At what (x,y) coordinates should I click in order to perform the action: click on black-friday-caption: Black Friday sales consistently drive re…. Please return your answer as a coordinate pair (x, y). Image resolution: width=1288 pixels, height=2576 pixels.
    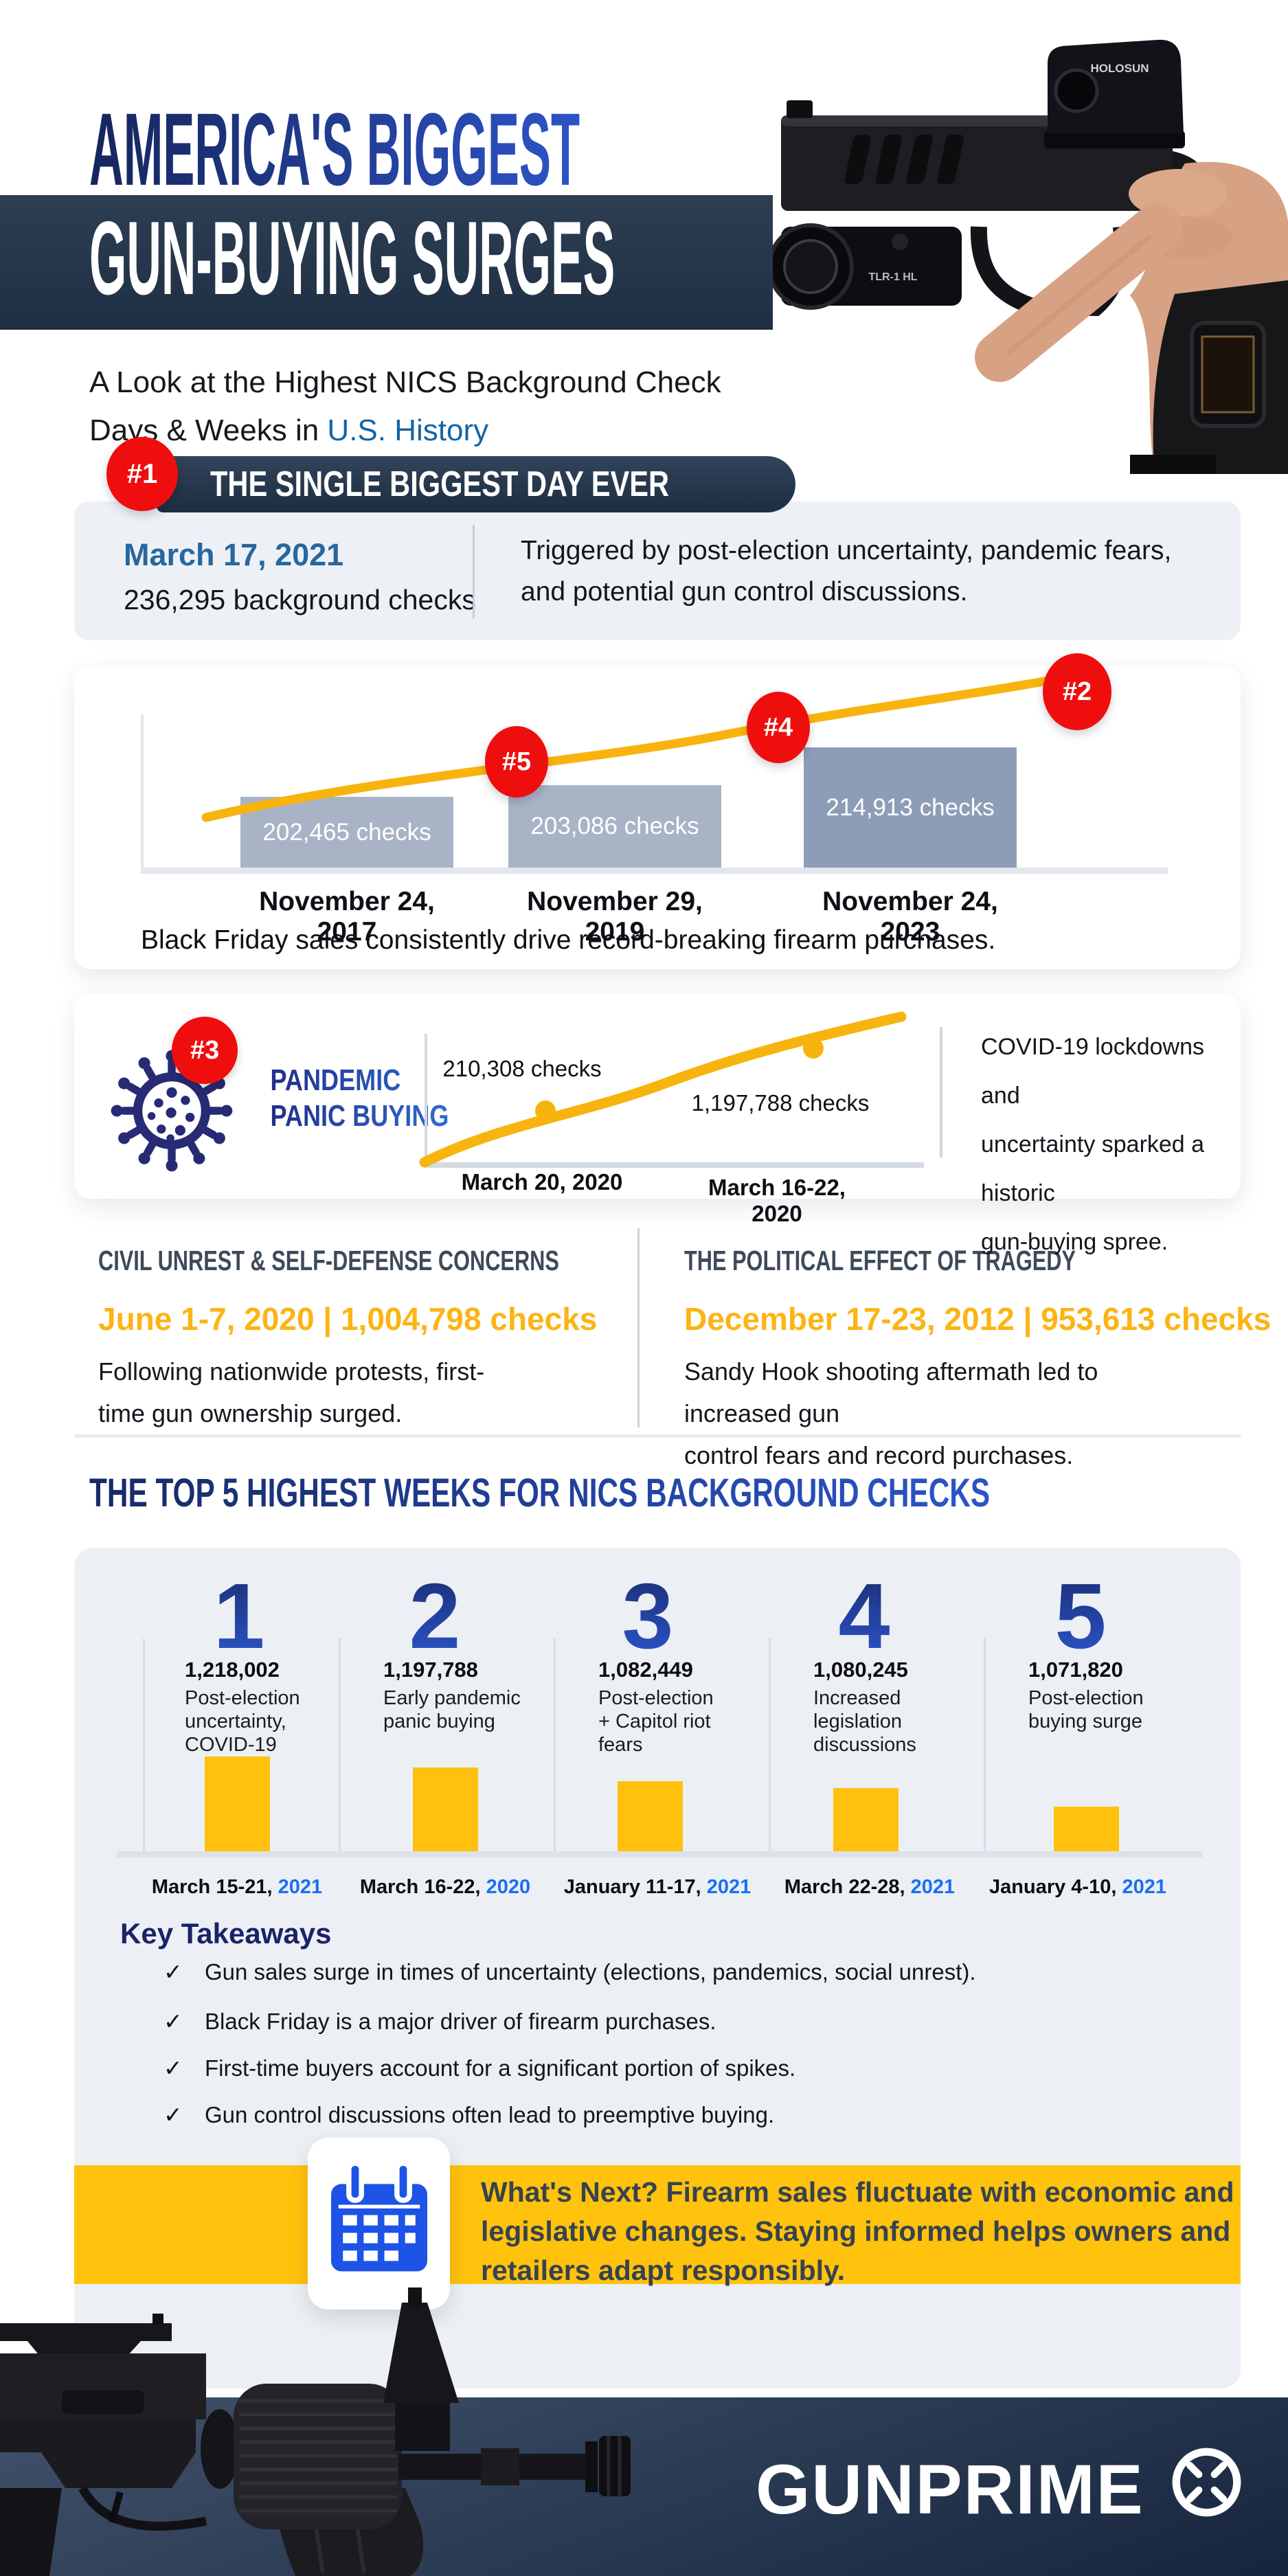
    Looking at the image, I should click on (568, 940).